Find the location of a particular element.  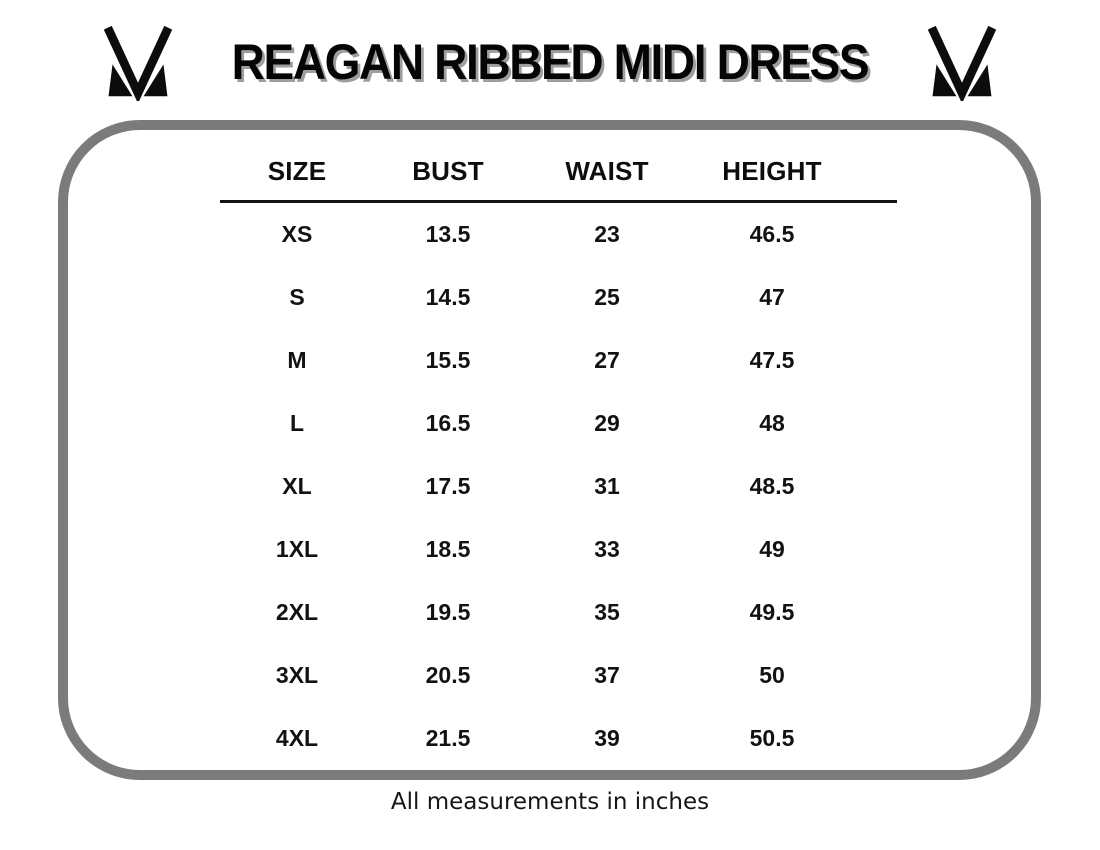

column-header-waist: WAIST is located at coordinates (607, 170).